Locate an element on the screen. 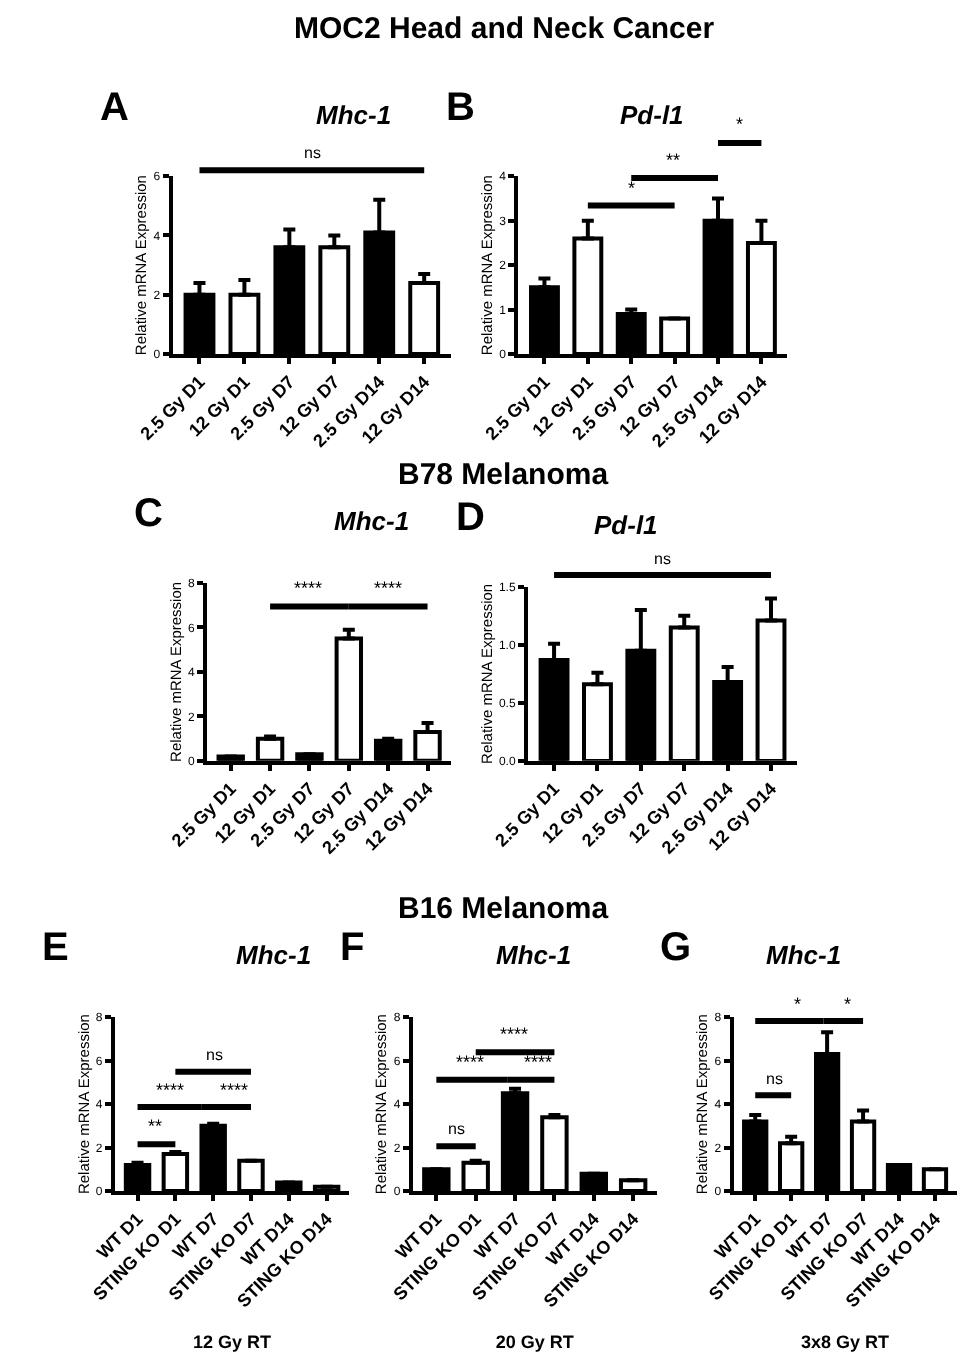 This screenshot has width=970, height=1352. text: B is located at coordinates (460, 108).